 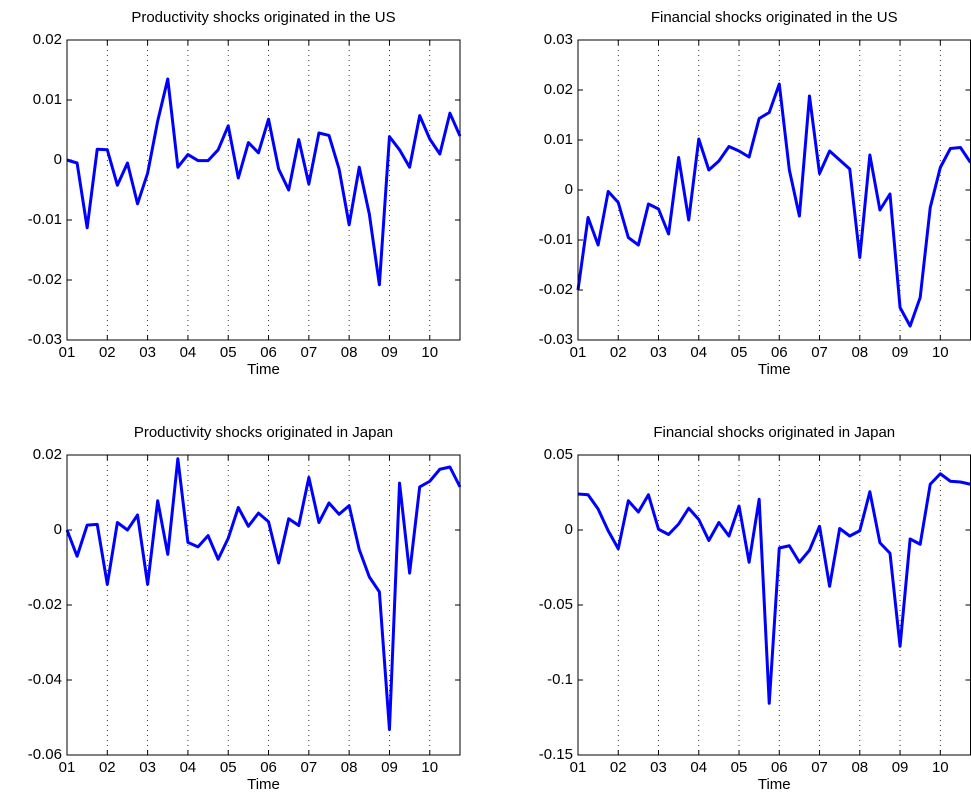 What do you see at coordinates (560, 679) in the screenshot?
I see `y-tick-label: -0.1` at bounding box center [560, 679].